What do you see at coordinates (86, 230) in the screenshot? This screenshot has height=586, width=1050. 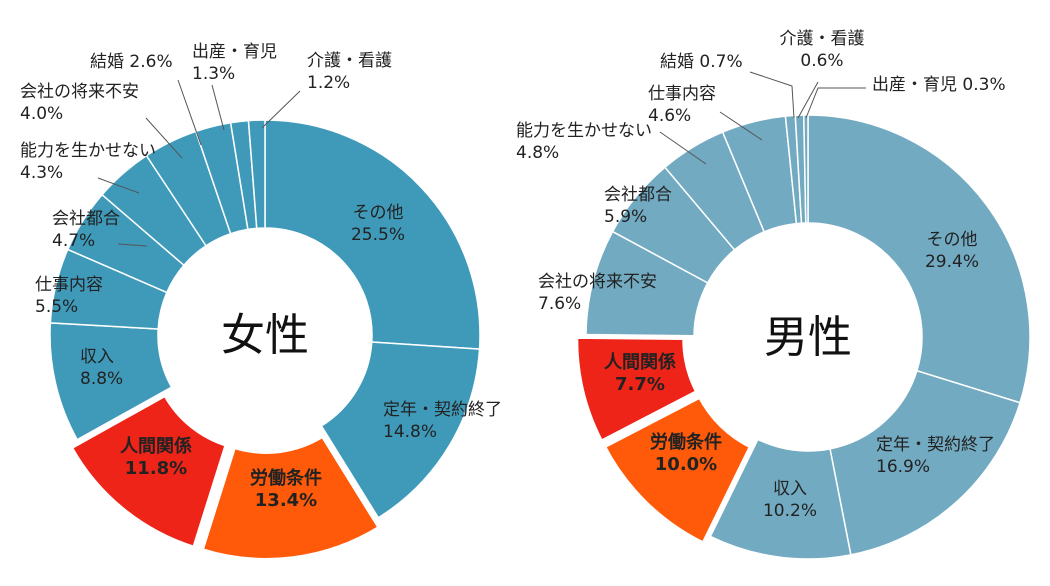 I see `slice-label-会社都合: 会社都合 4.7%` at bounding box center [86, 230].